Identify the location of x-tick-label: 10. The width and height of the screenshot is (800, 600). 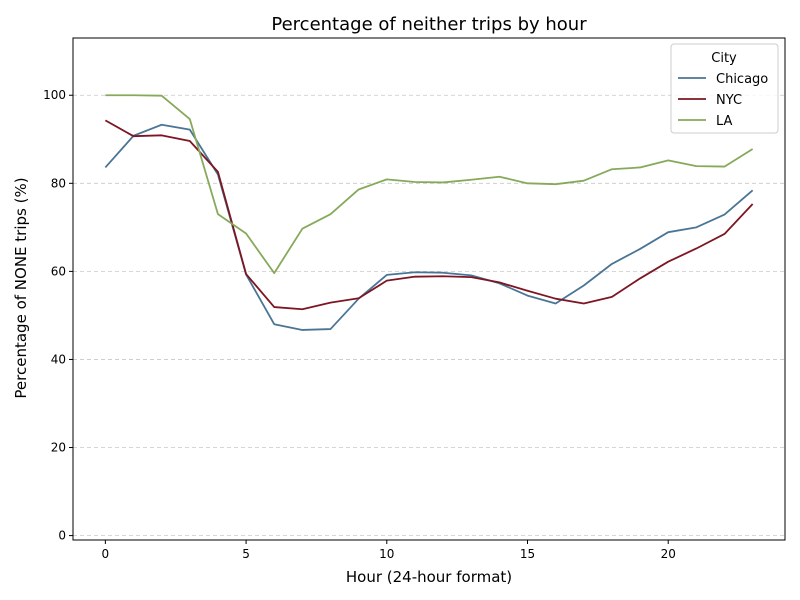
(386, 554).